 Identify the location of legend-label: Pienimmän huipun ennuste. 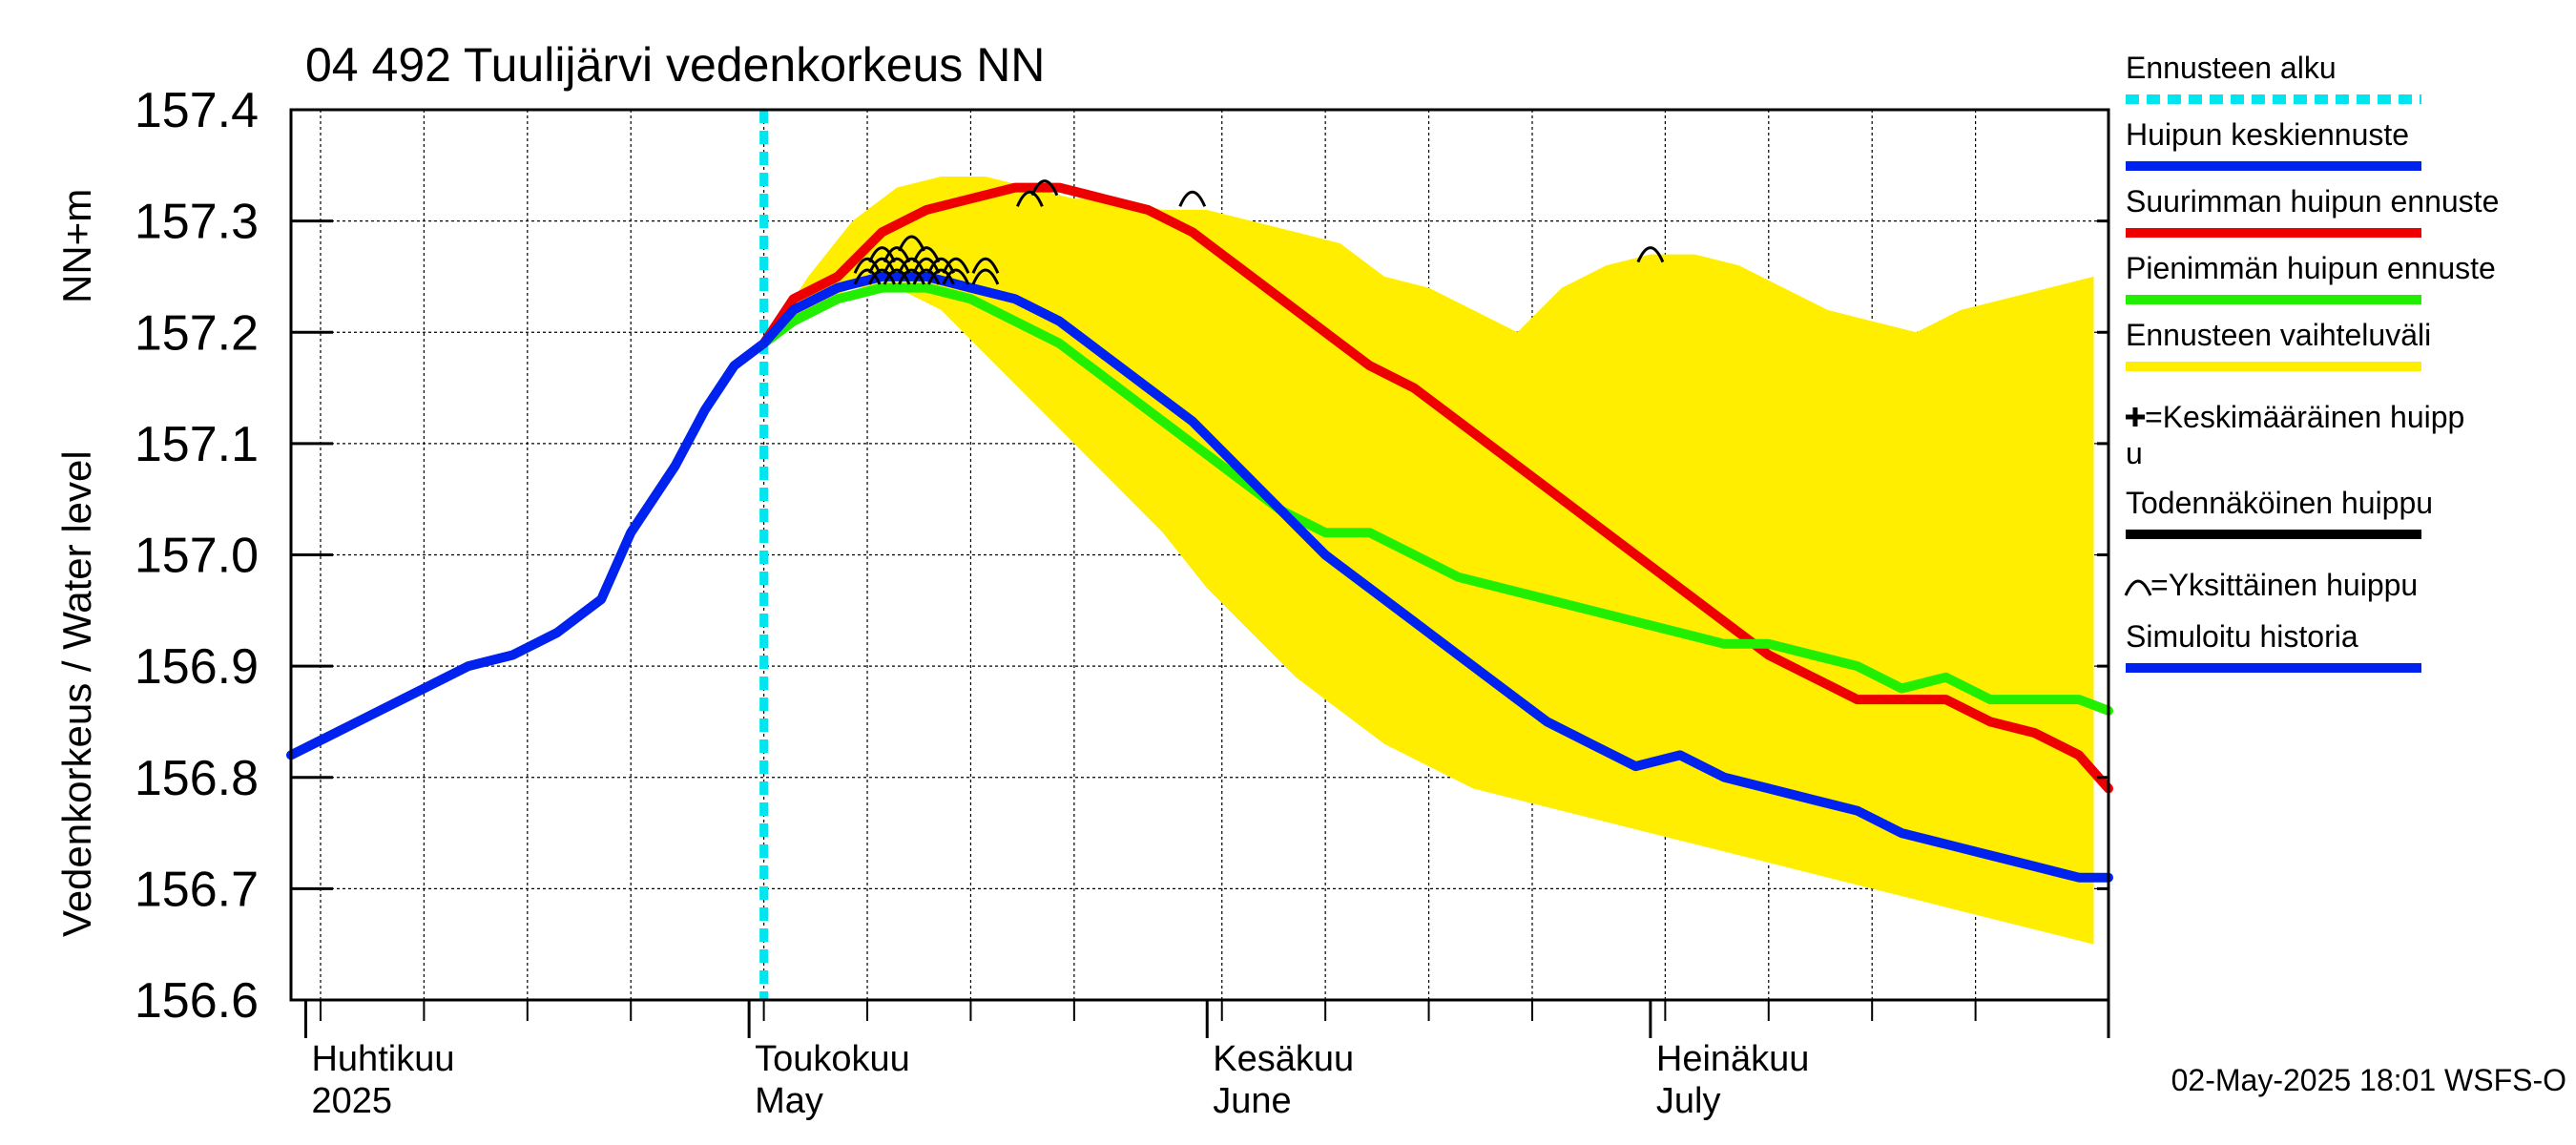
(2311, 268).